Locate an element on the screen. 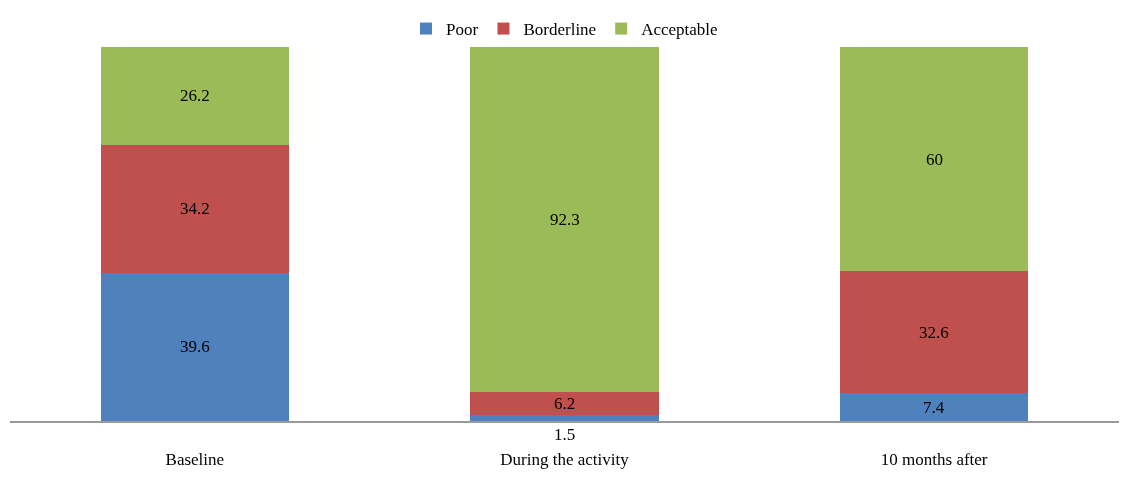 The image size is (1129, 481). data-label: 6.2 is located at coordinates (565, 403).